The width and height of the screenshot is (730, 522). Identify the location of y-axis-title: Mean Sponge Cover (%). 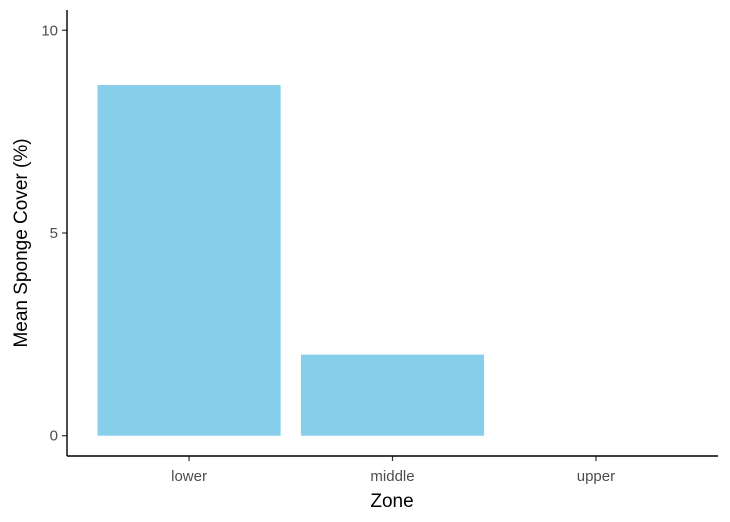
(21, 242).